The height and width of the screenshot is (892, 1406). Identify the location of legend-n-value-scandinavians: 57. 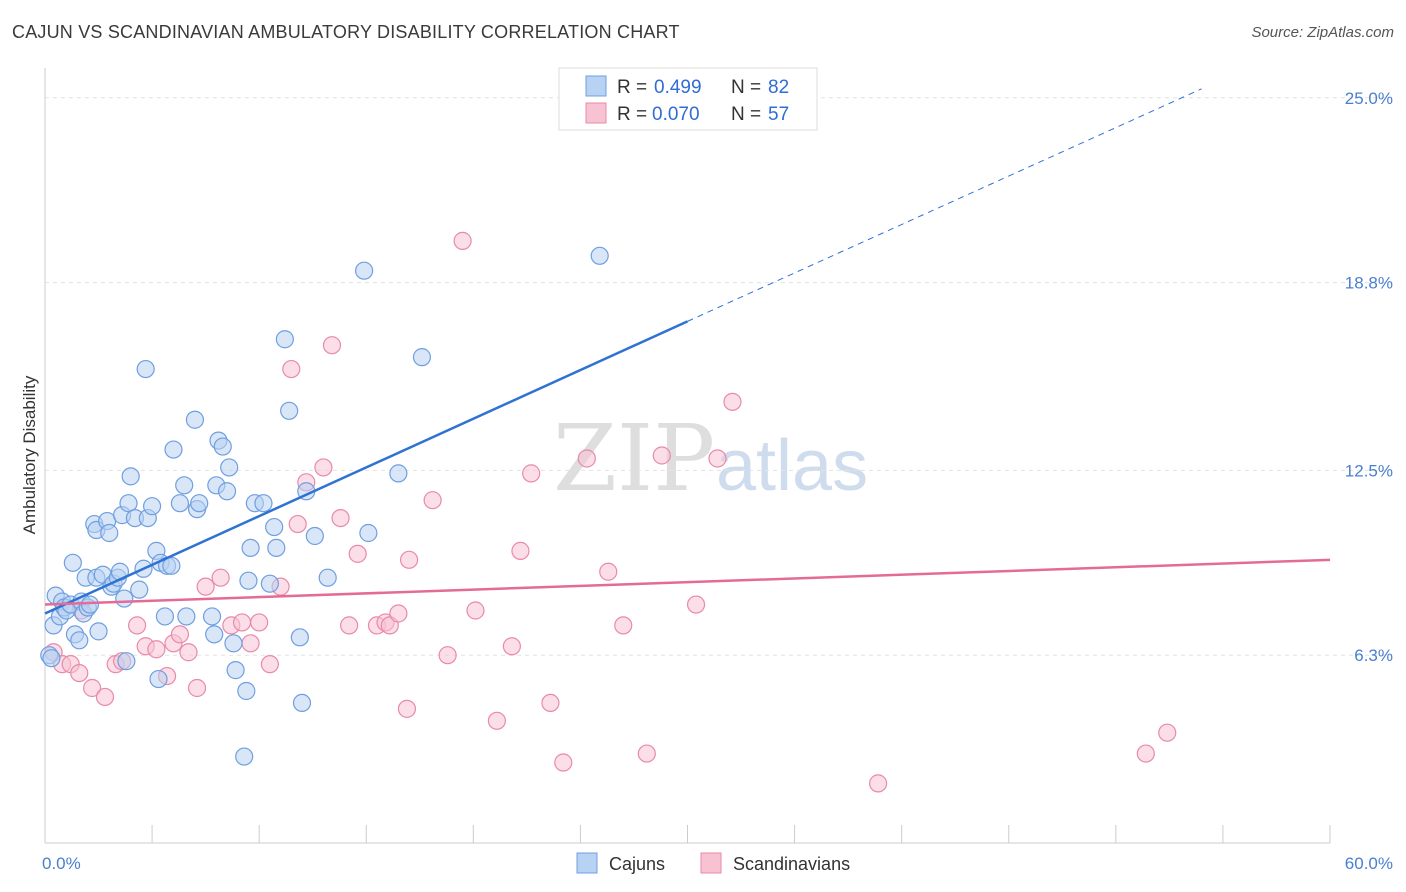
(778, 114).